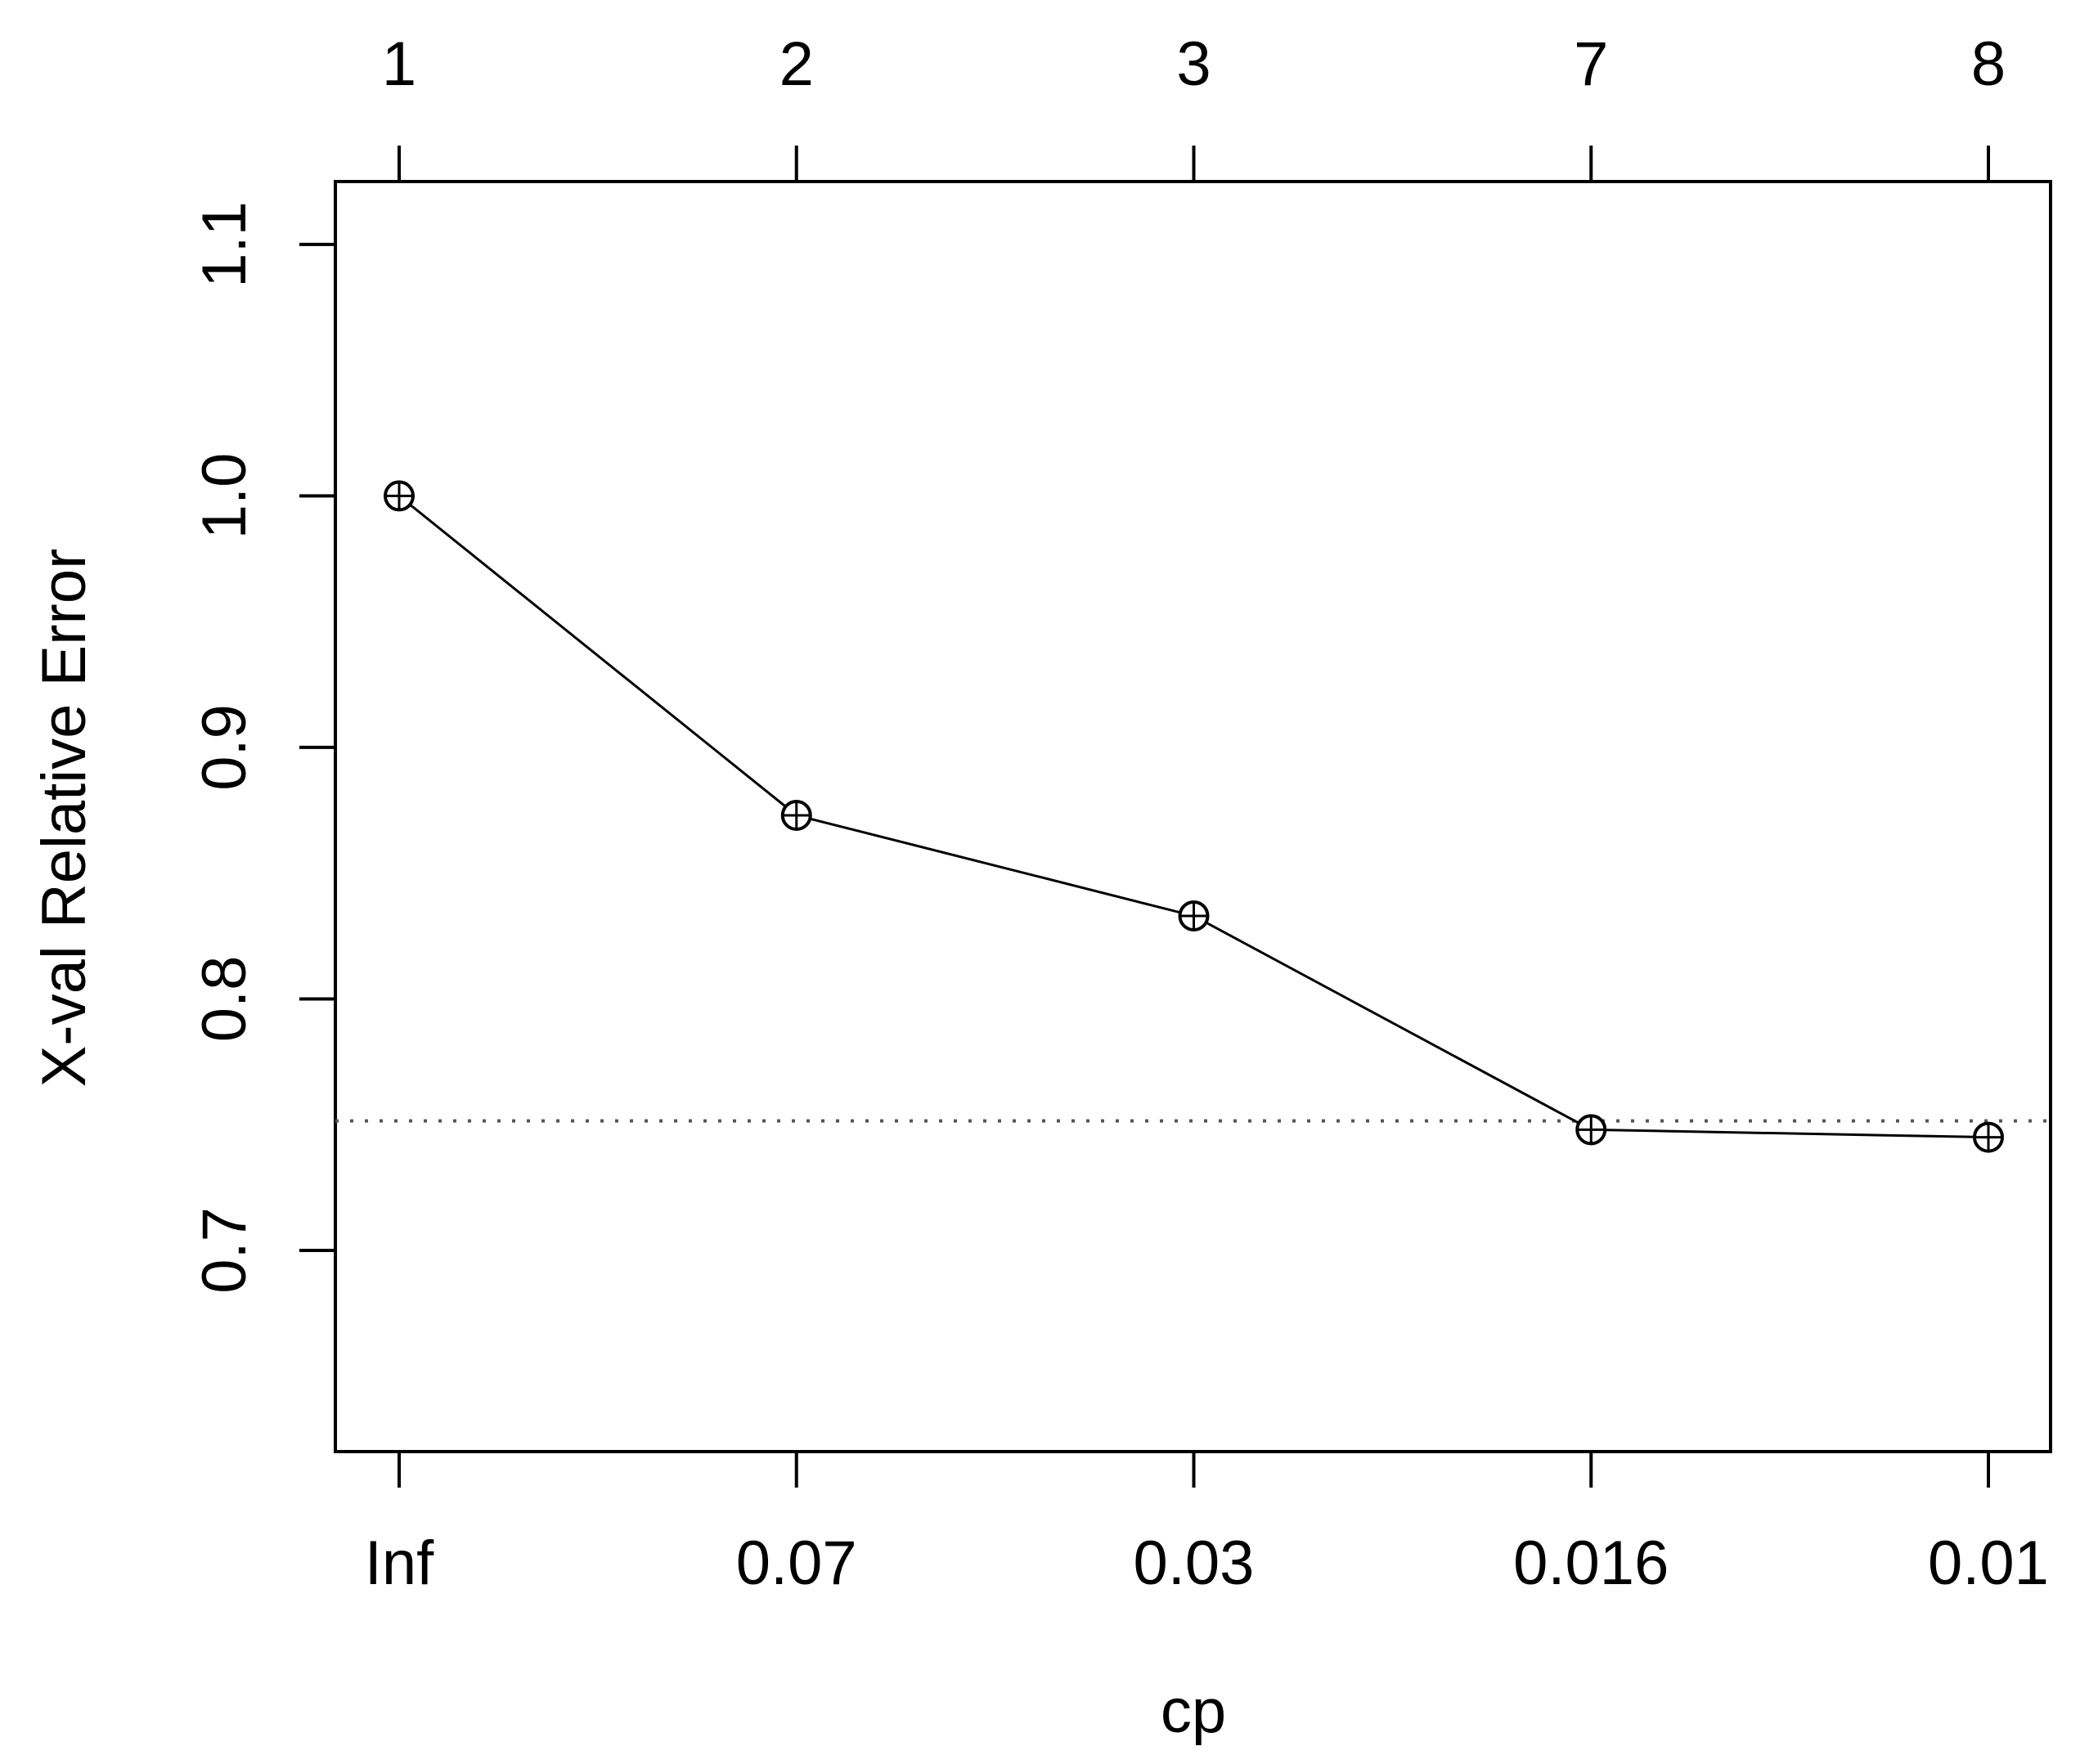 Image resolution: width=2089 pixels, height=1764 pixels. I want to click on x-tick-label-top: 7, so click(1591, 64).